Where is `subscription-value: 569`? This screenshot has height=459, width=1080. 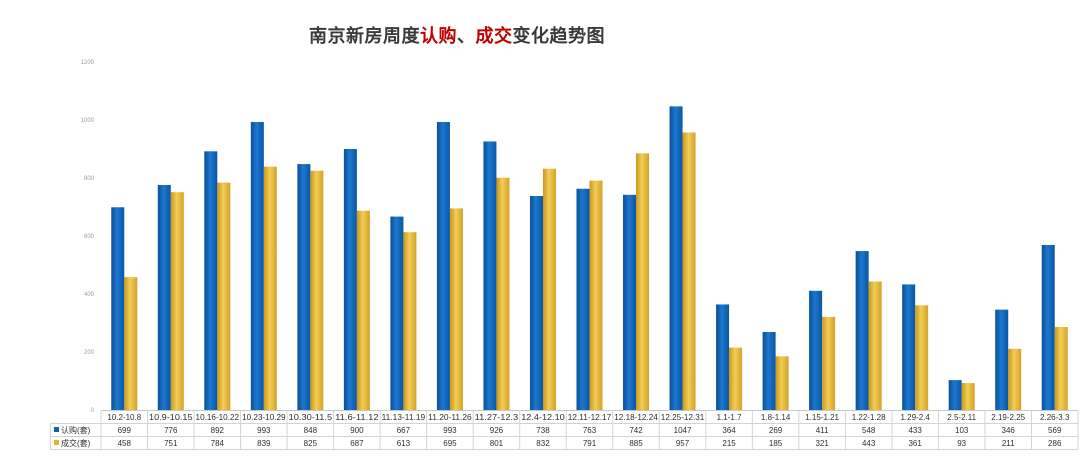 subscription-value: 569 is located at coordinates (1055, 430).